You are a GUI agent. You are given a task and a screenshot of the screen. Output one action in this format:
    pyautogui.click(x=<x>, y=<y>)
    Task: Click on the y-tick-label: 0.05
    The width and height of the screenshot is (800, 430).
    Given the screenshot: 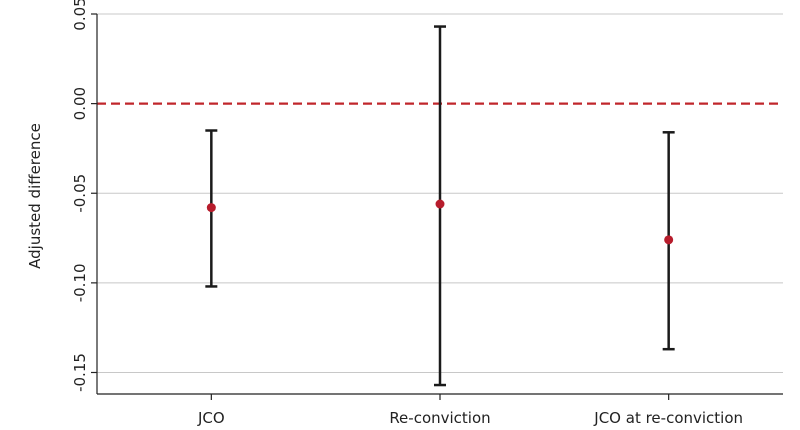 What is the action you would take?
    pyautogui.click(x=80, y=15)
    